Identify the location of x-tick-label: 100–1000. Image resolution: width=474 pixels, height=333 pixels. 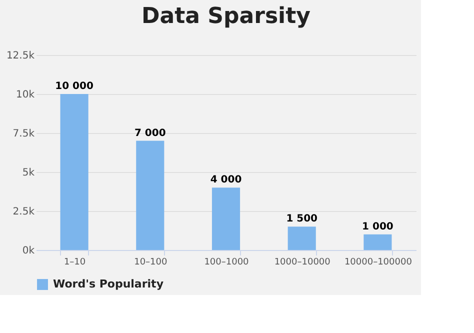
(227, 263).